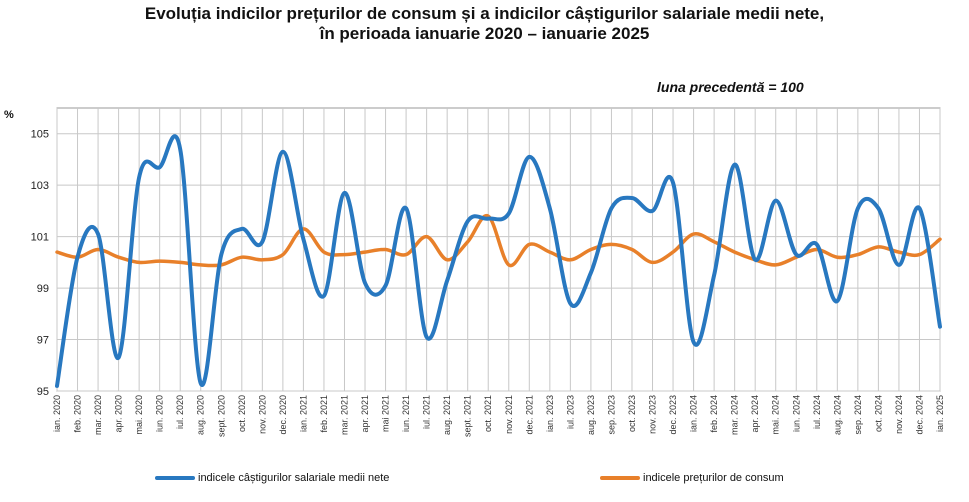  Describe the element at coordinates (796, 413) in the screenshot. I see `x-tick-label: iun. 2024` at that location.